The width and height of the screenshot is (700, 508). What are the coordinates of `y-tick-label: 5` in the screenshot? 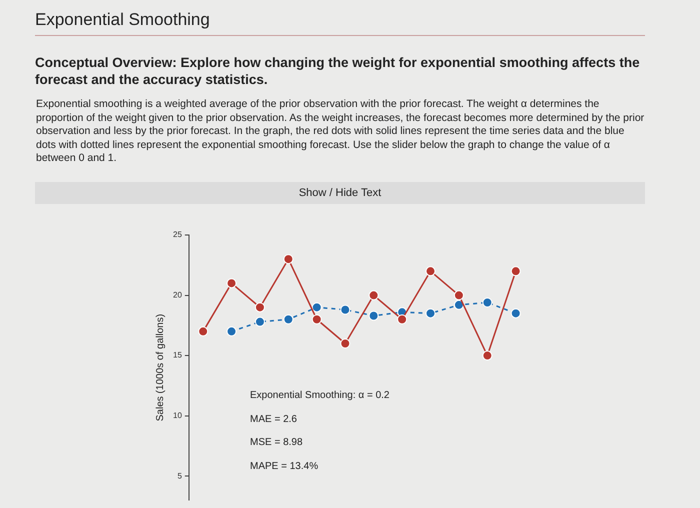 It's located at (179, 475).